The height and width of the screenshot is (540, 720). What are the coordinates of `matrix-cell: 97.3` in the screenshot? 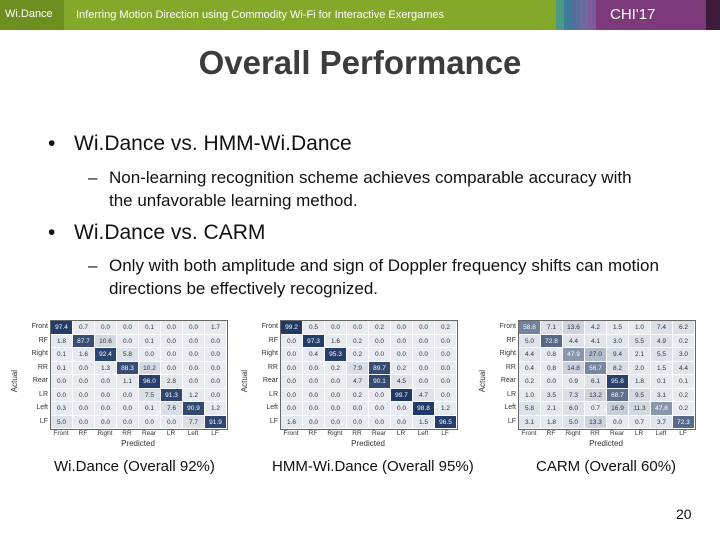 It's located at (314, 341).